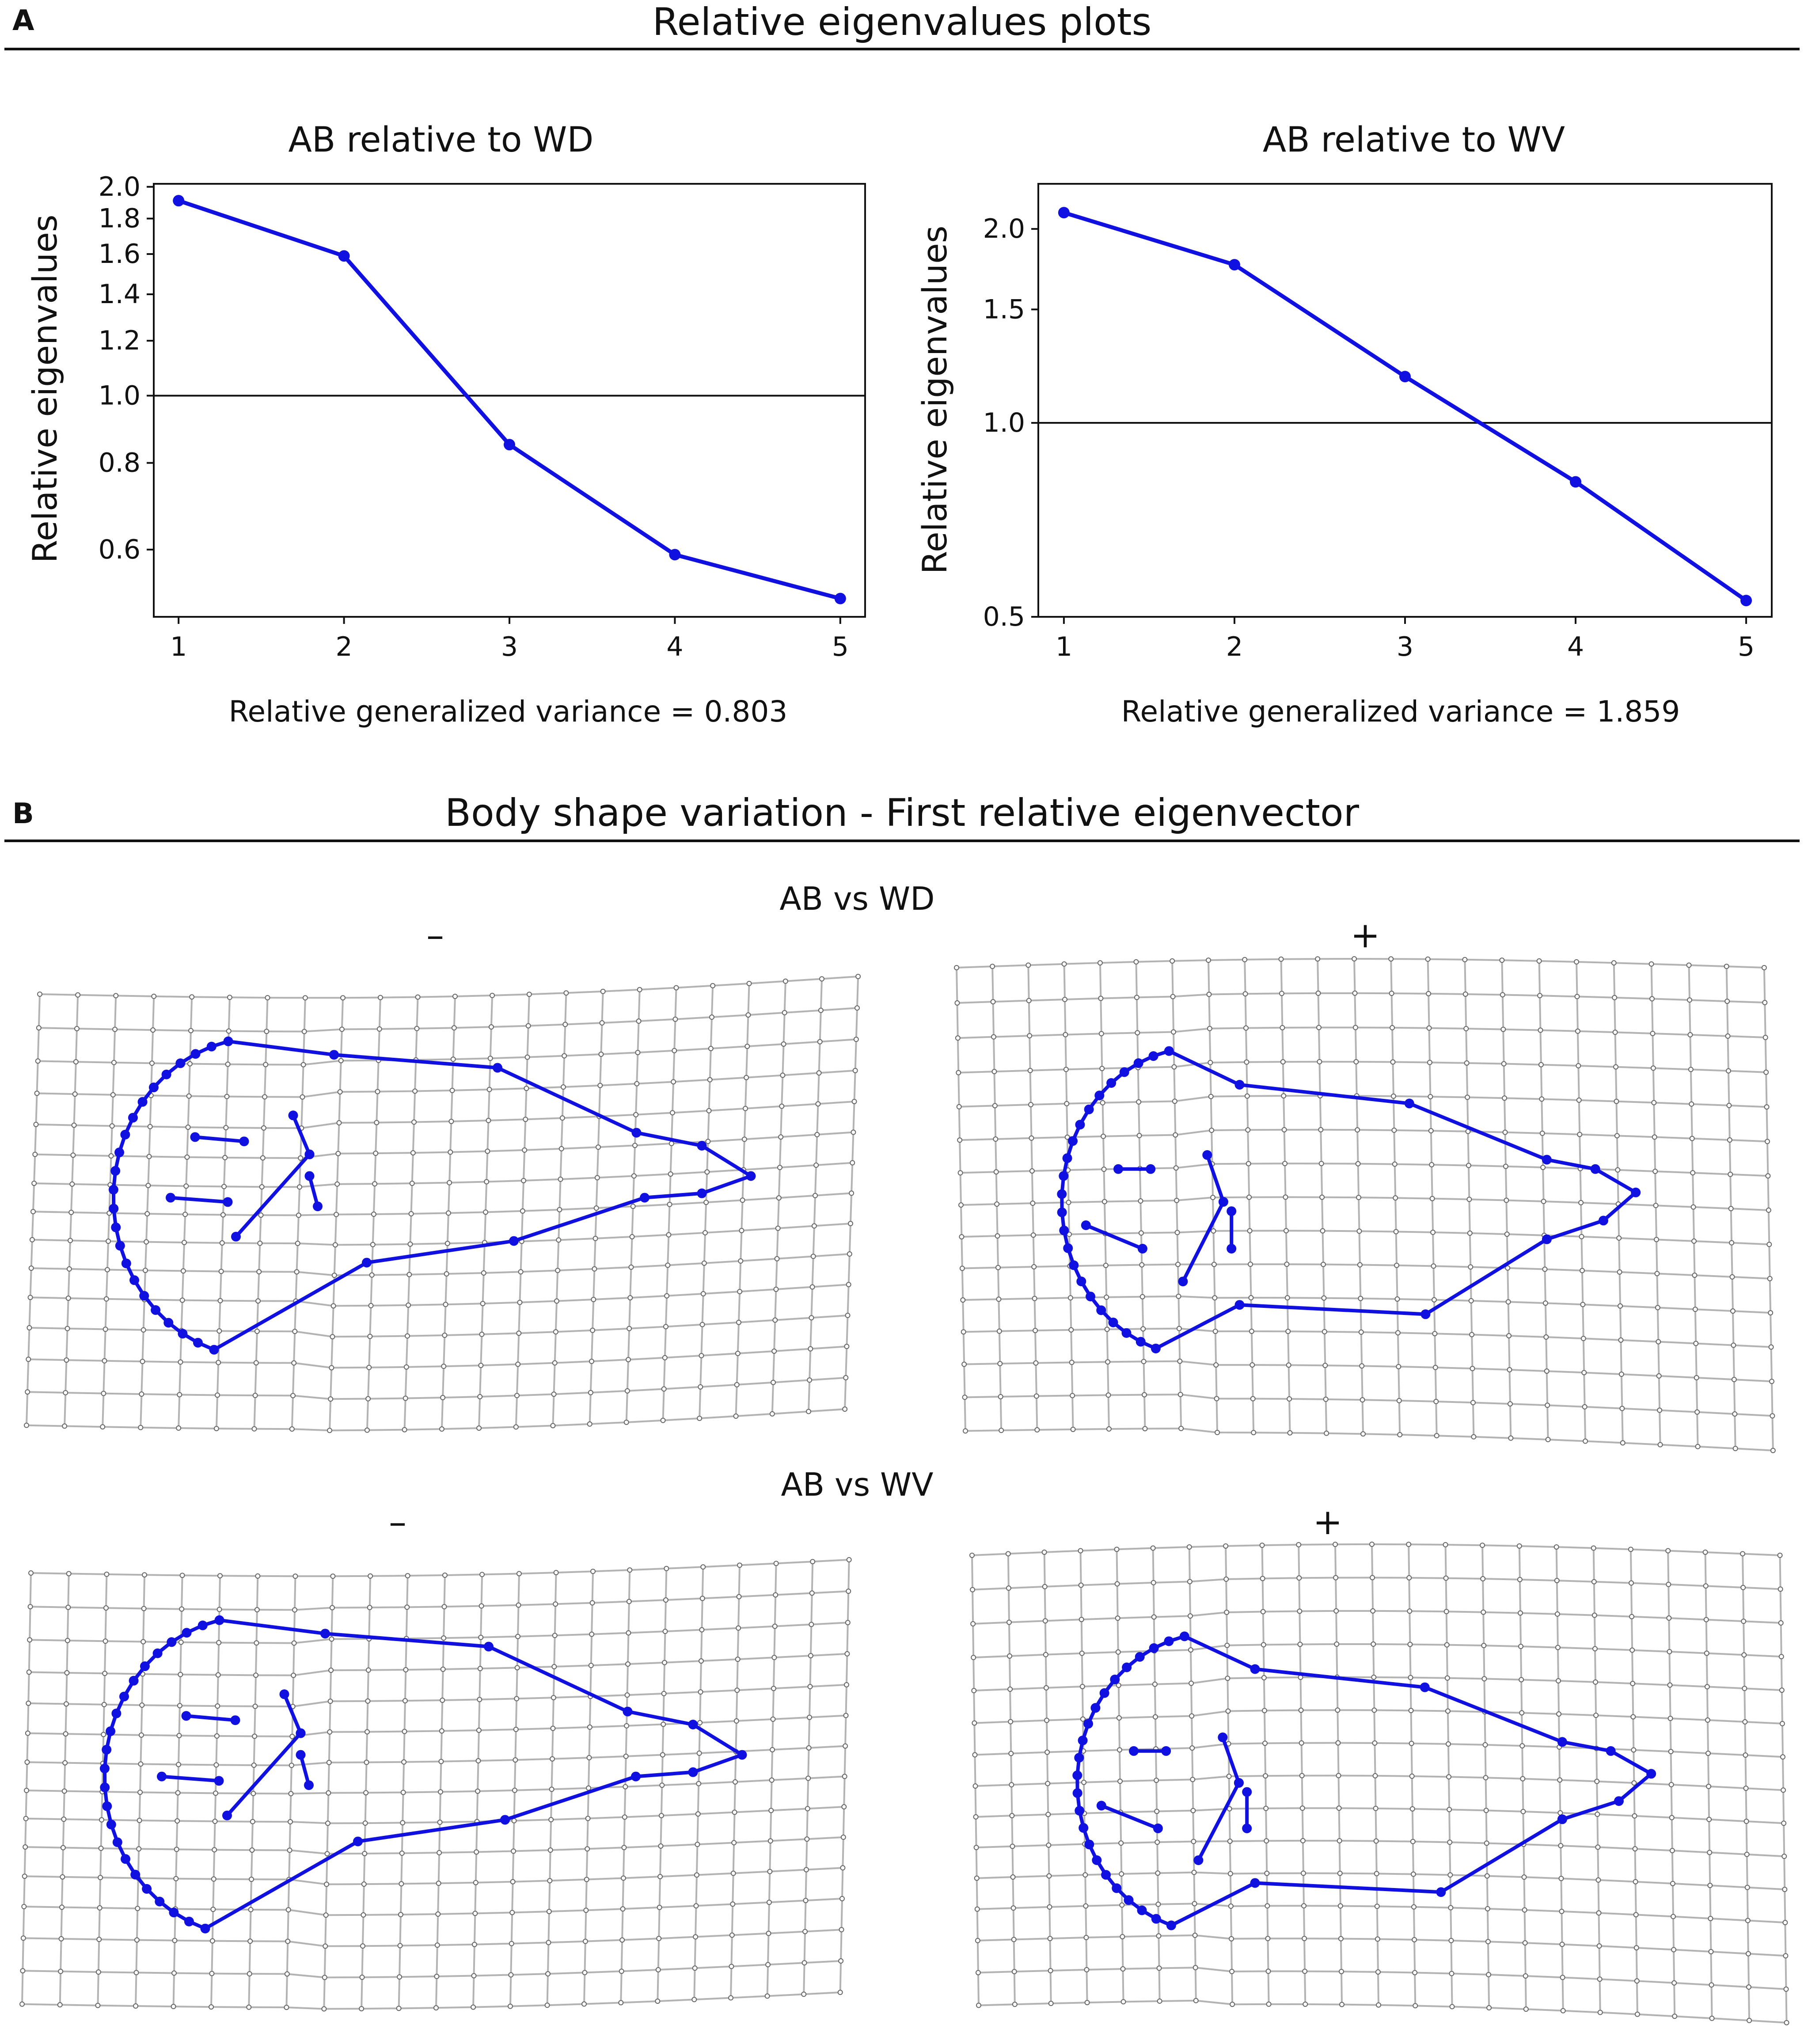 This screenshot has width=1804, height=2044. What do you see at coordinates (435, 1784) in the screenshot?
I see `grid-ab-wv-minus` at bounding box center [435, 1784].